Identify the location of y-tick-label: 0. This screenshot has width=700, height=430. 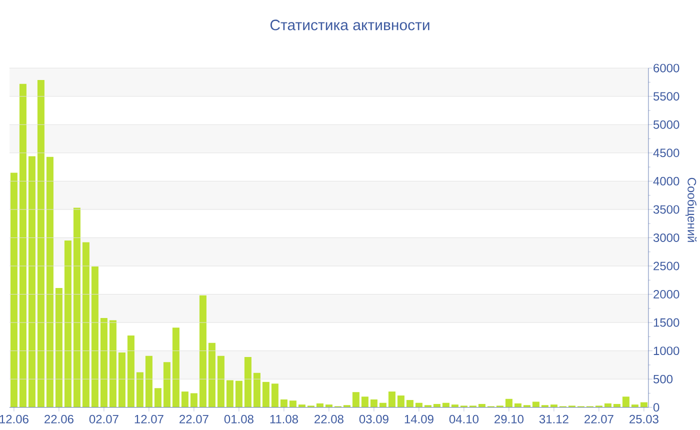
(656, 407).